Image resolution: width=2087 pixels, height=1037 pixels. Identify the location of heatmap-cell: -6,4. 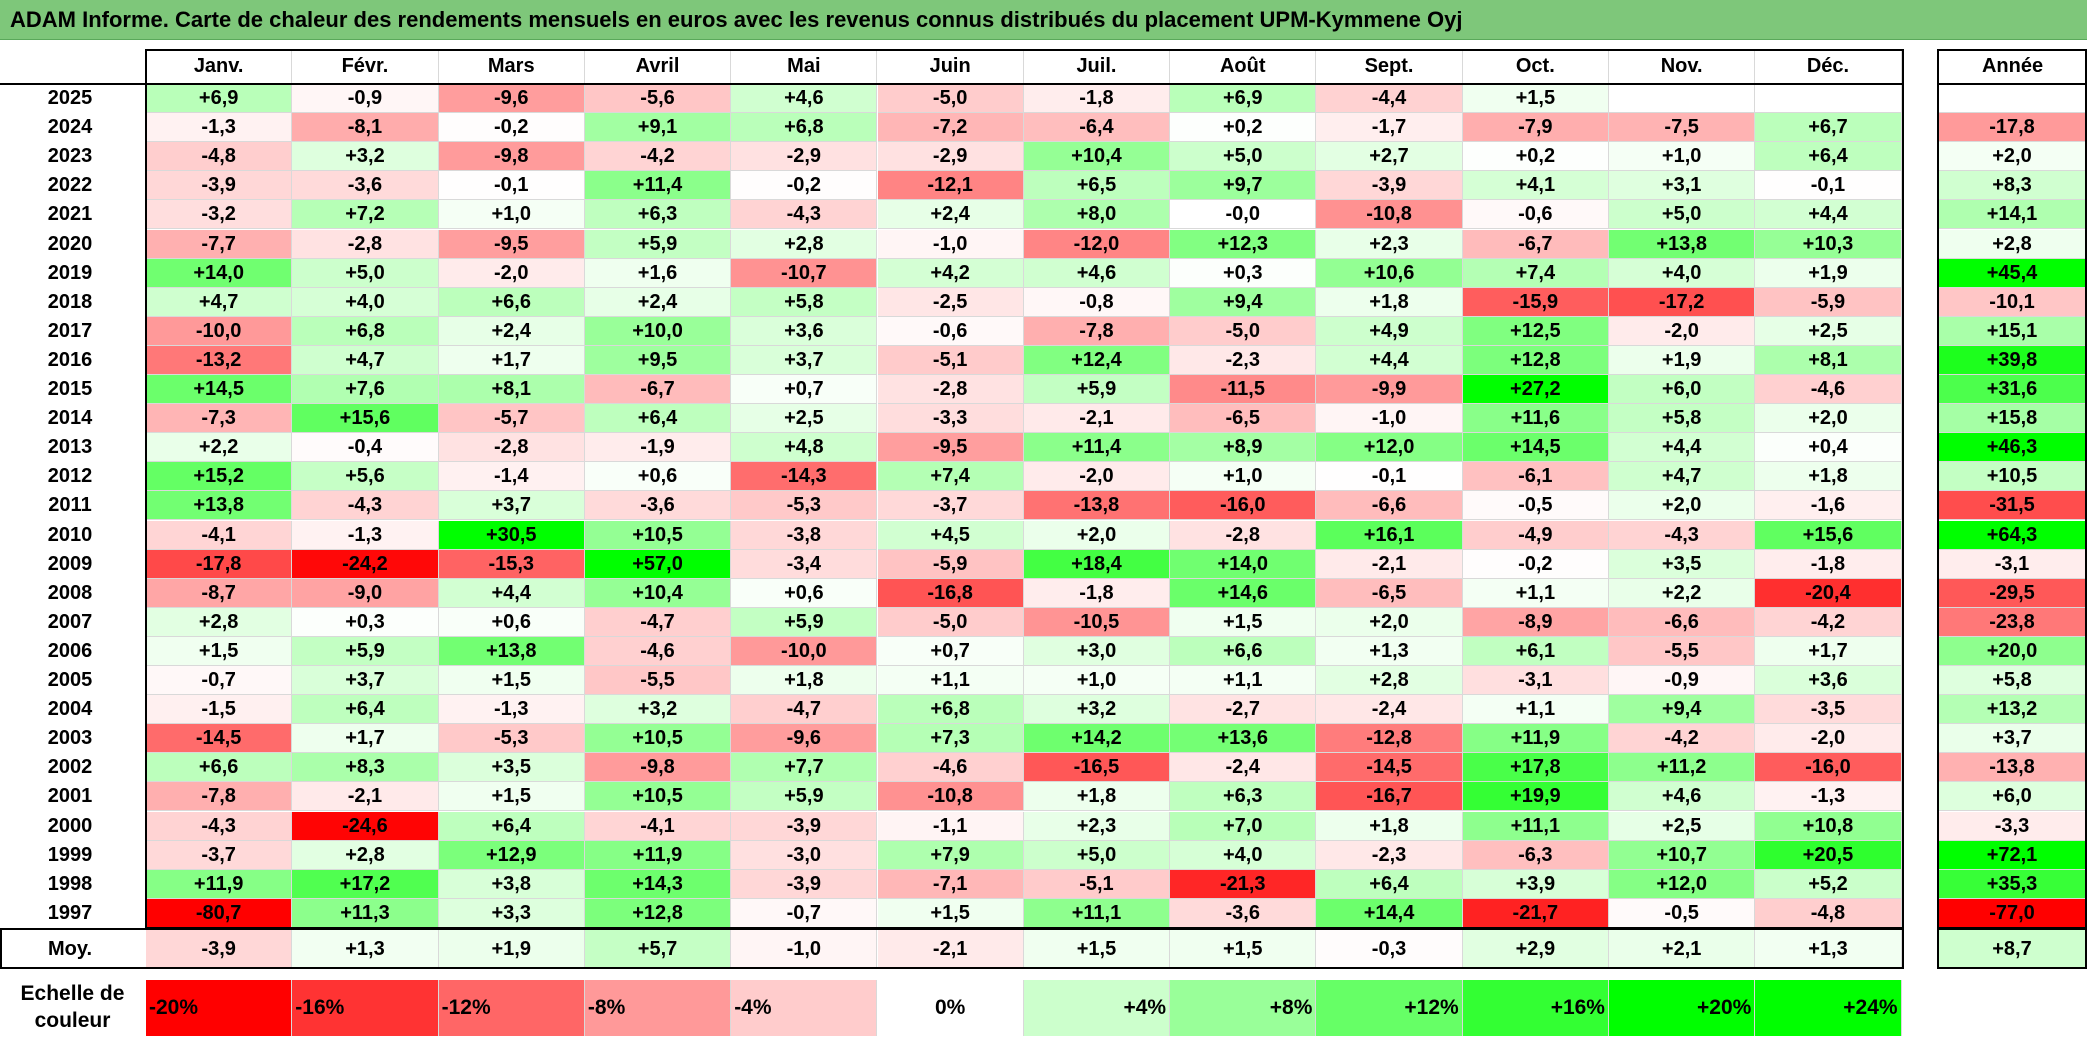
(1097, 128).